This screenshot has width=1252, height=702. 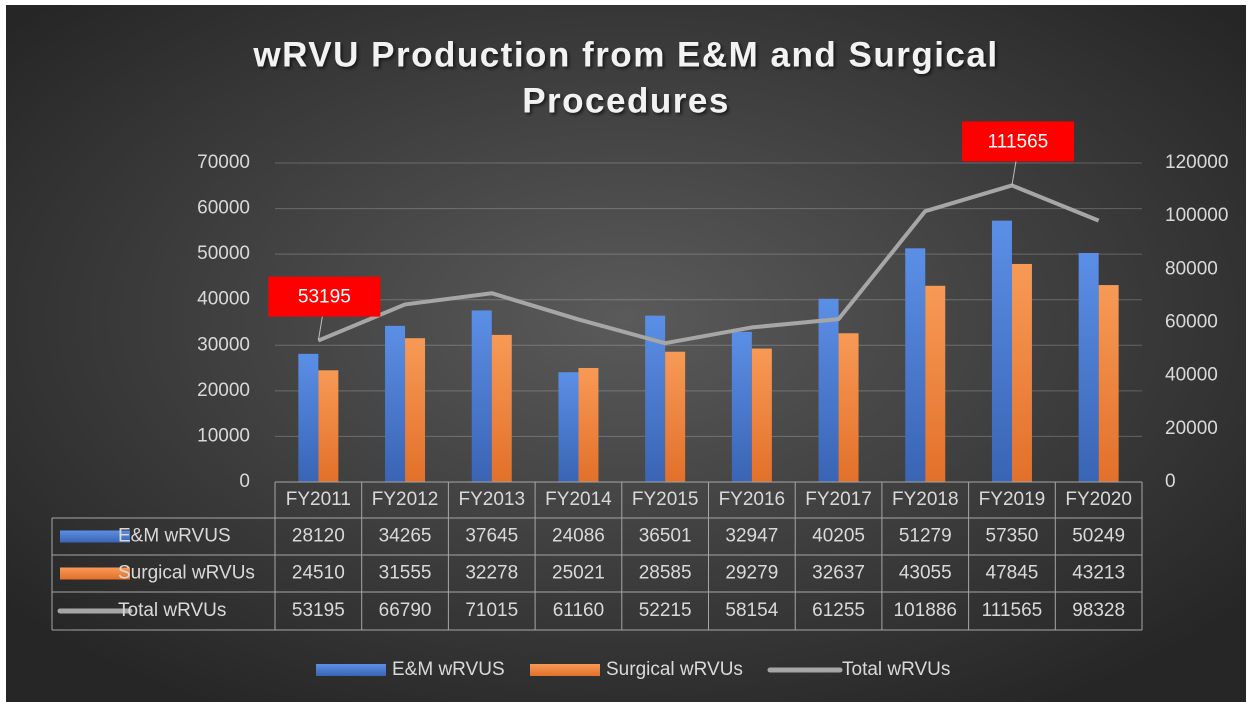 What do you see at coordinates (751, 536) in the screenshot?
I see `table-cell: 32947` at bounding box center [751, 536].